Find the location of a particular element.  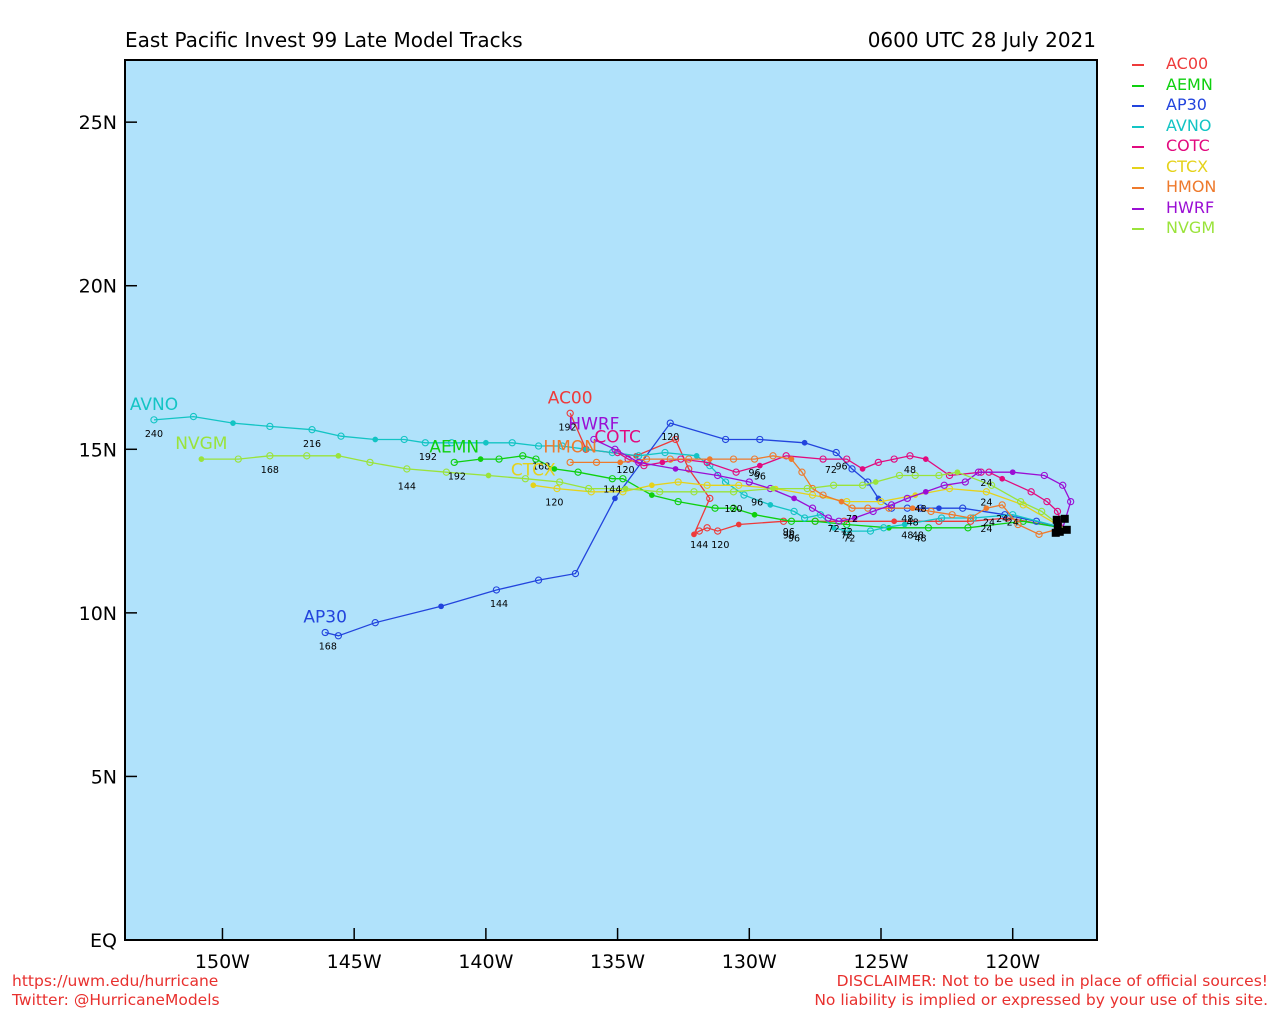

x-tick-label: 130W is located at coordinates (749, 962).